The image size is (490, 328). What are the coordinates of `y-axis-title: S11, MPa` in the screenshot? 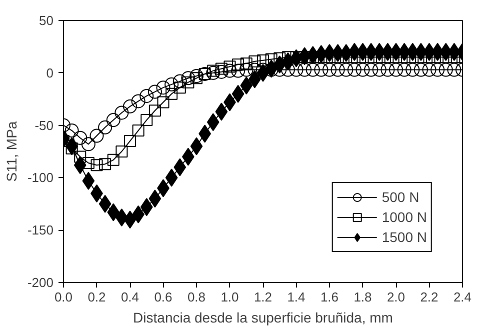 It's located at (11, 151).